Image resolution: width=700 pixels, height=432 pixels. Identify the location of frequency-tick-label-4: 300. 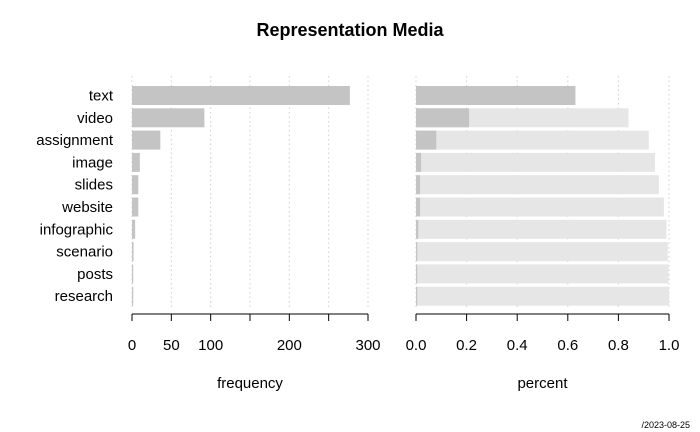
(367, 345).